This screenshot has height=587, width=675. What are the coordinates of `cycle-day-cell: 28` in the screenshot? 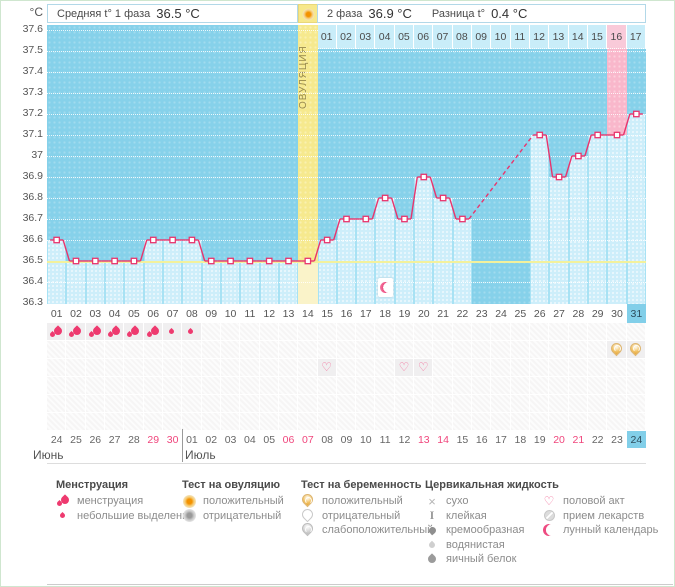 It's located at (578, 313).